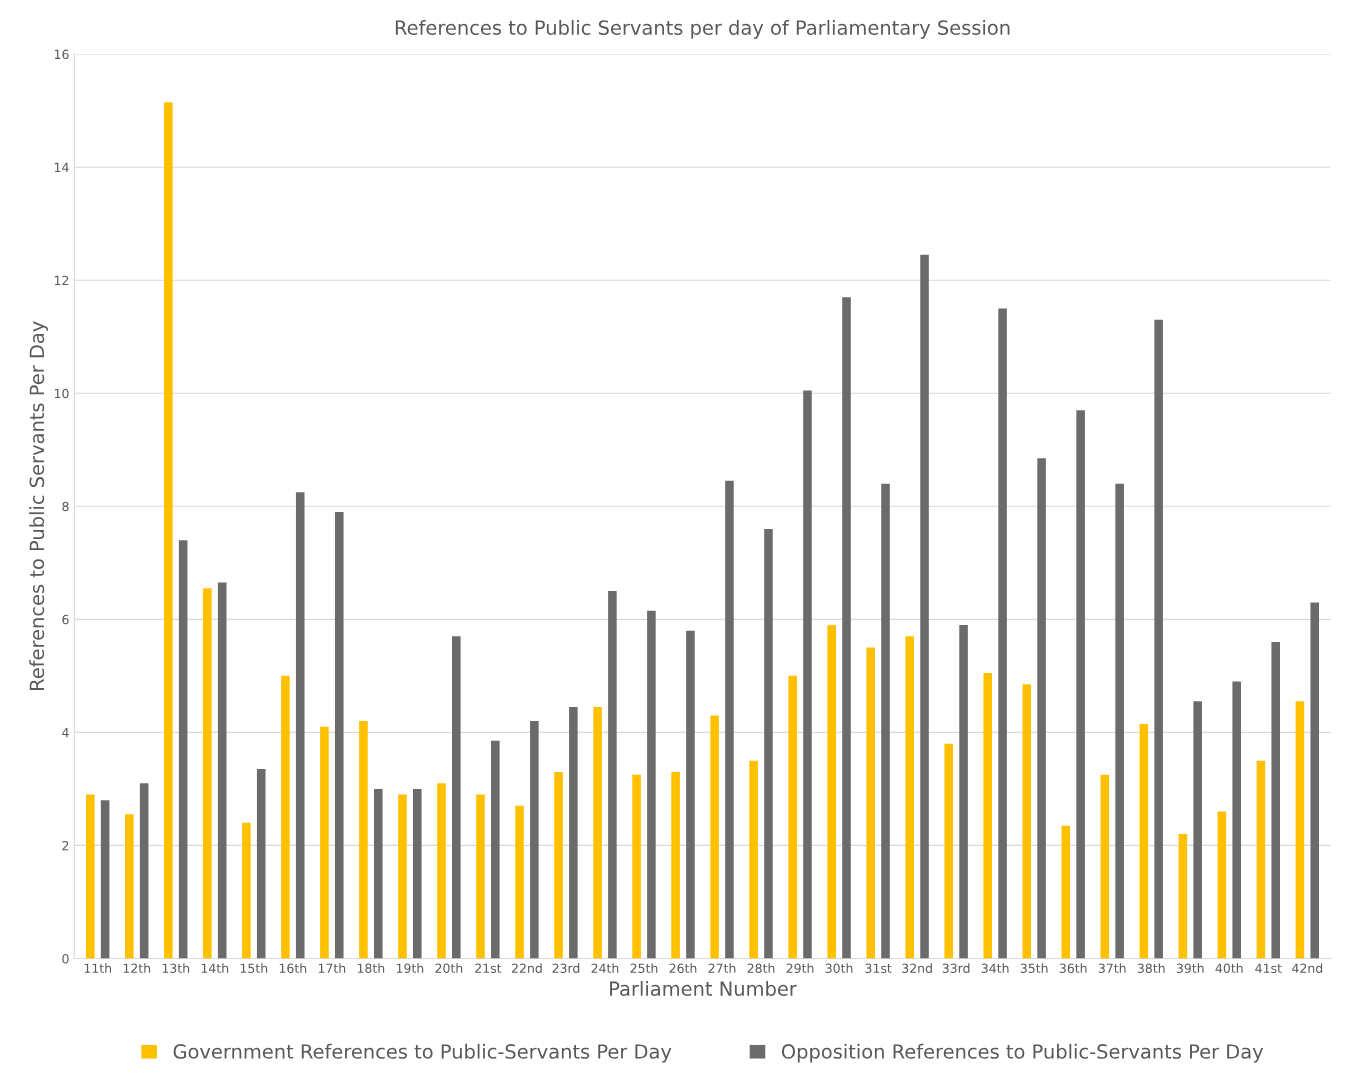 Image resolution: width=1351 pixels, height=1083 pixels. Describe the element at coordinates (38, 505) in the screenshot. I see `y-axis-title: References to Public Servants Per Day` at that location.